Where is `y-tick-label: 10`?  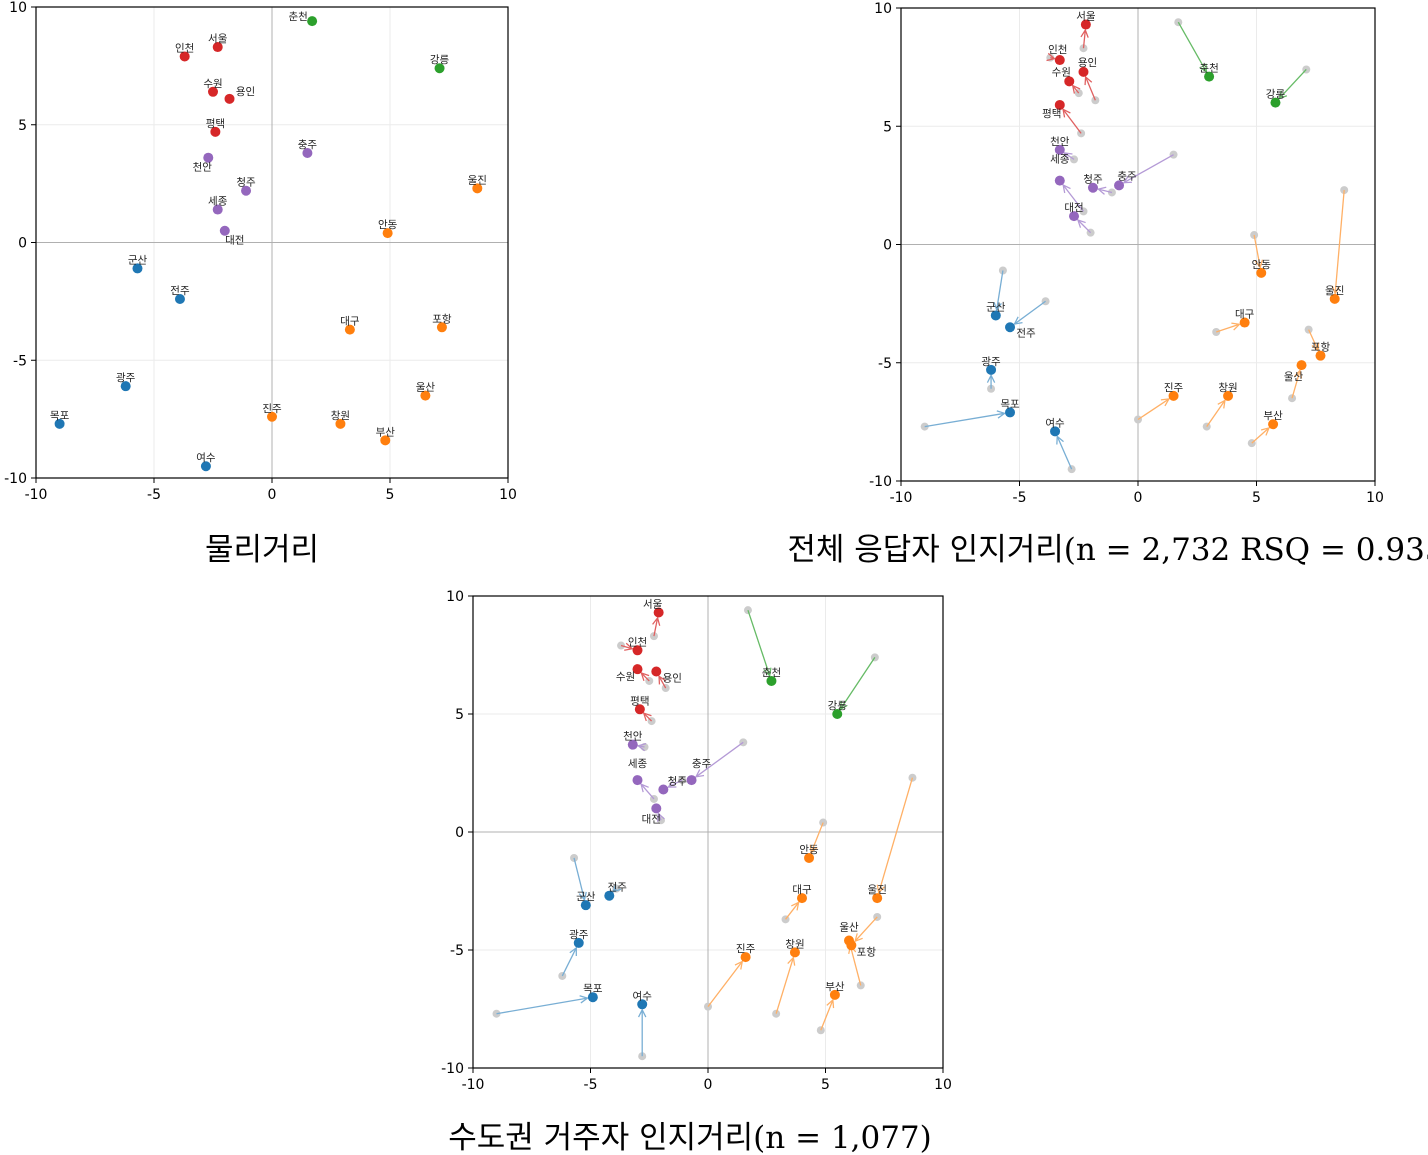 y-tick-label: 10 is located at coordinates (883, 9).